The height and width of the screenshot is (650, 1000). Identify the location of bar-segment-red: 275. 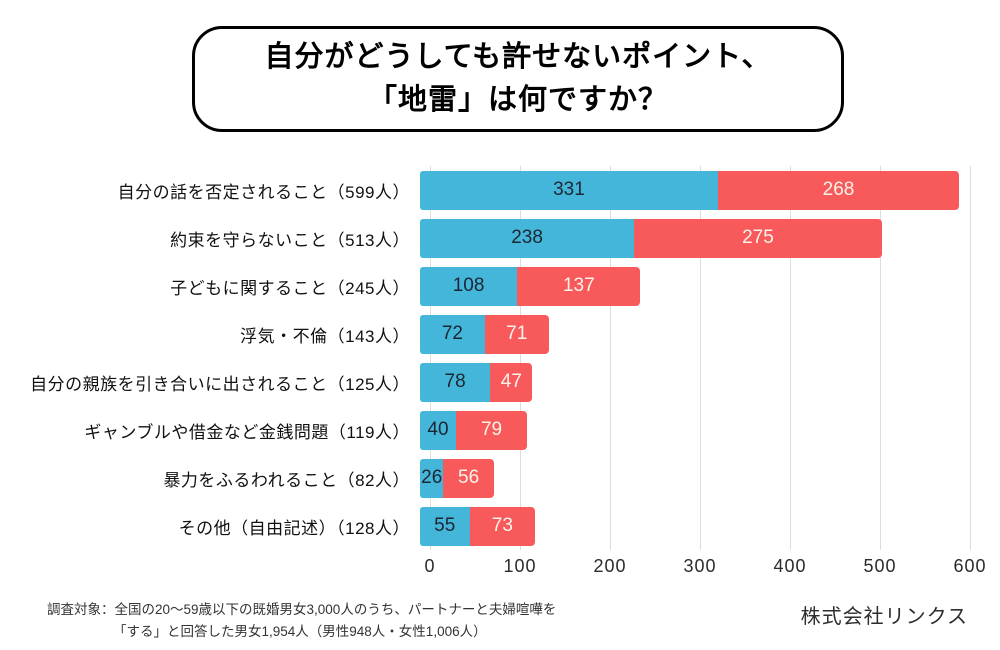
(758, 238).